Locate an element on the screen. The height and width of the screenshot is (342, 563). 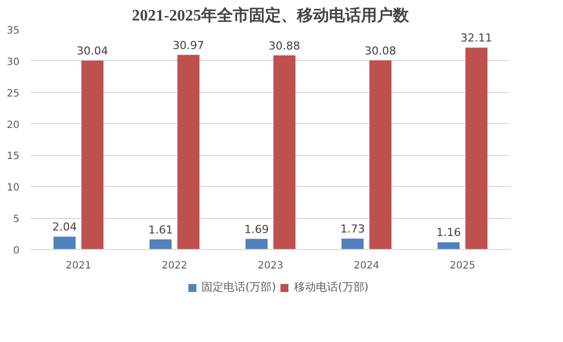
data-label: 30.88 is located at coordinates (284, 45).